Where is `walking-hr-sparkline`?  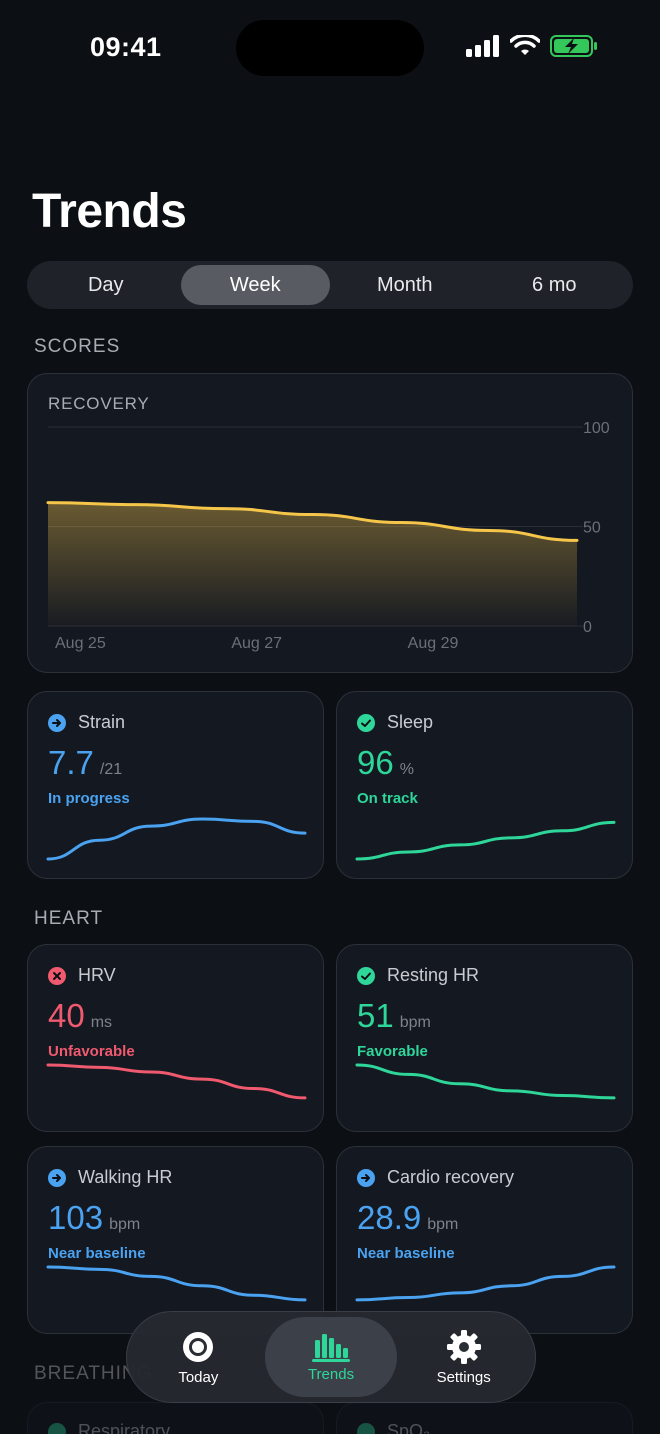
walking-hr-sparkline is located at coordinates (176, 1283).